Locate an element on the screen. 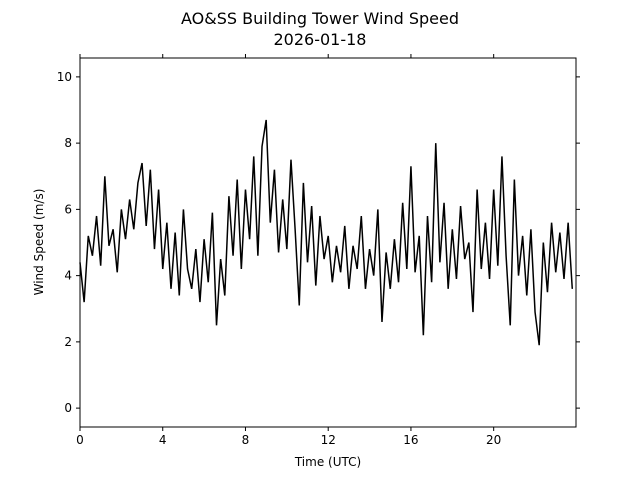 This screenshot has height=484, width=640. x-tick-label: 12 is located at coordinates (328, 440).